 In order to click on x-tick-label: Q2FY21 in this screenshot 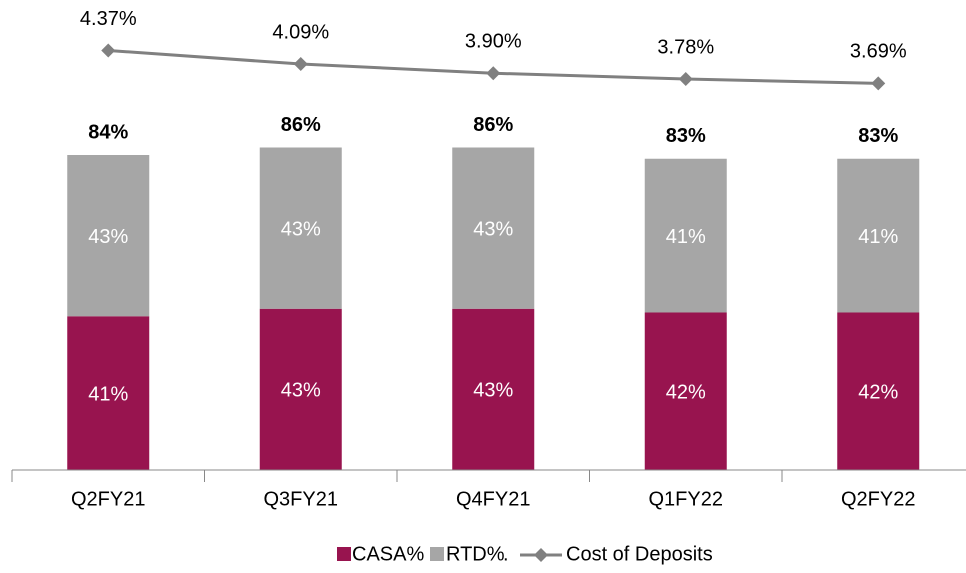, I will do `click(108, 499)`.